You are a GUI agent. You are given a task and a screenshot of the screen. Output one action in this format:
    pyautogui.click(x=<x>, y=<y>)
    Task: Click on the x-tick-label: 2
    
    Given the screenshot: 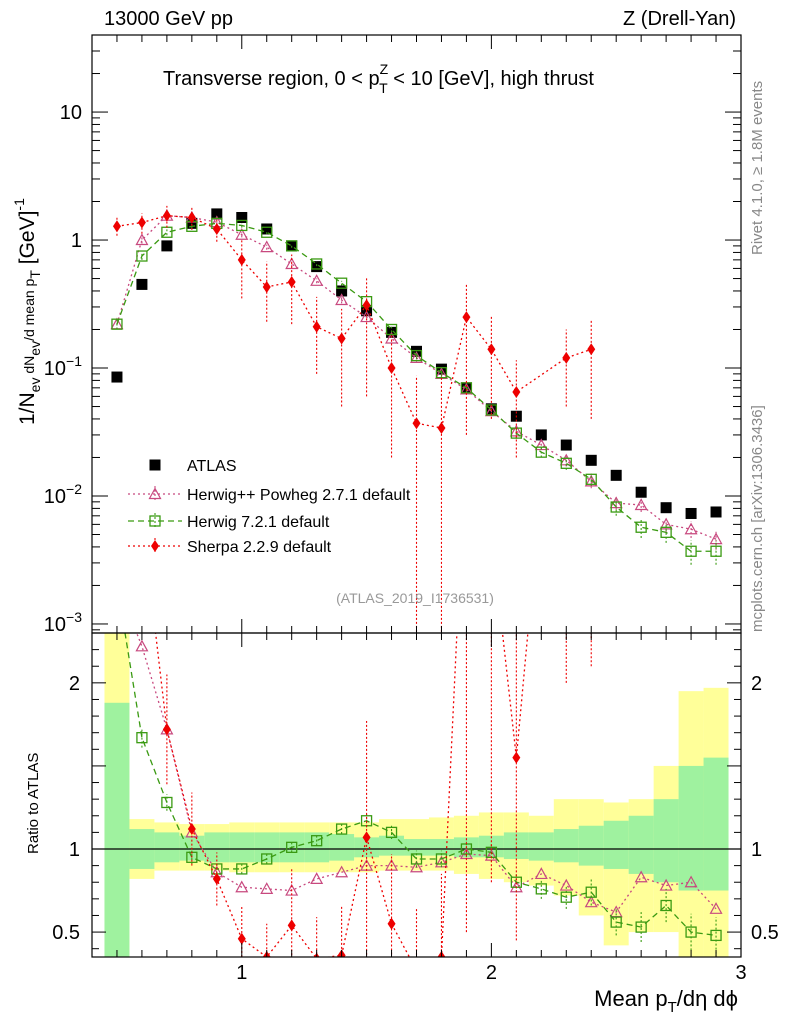 What is the action you would take?
    pyautogui.click(x=491, y=973)
    